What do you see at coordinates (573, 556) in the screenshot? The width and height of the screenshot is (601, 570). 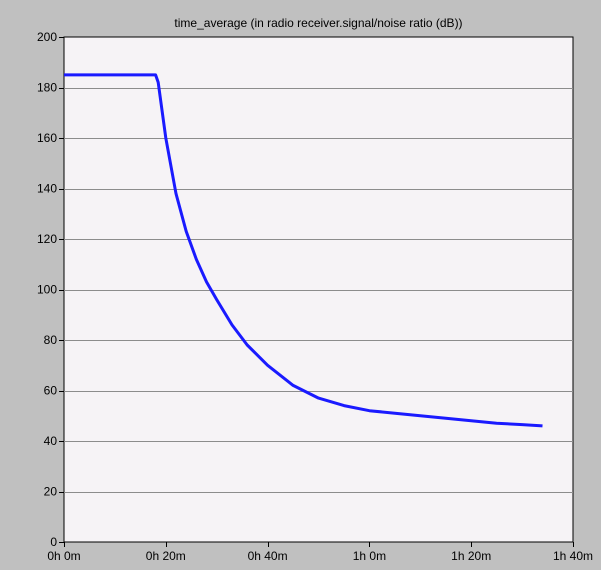 I see `x-tick-label: 1h 40m` at bounding box center [573, 556].